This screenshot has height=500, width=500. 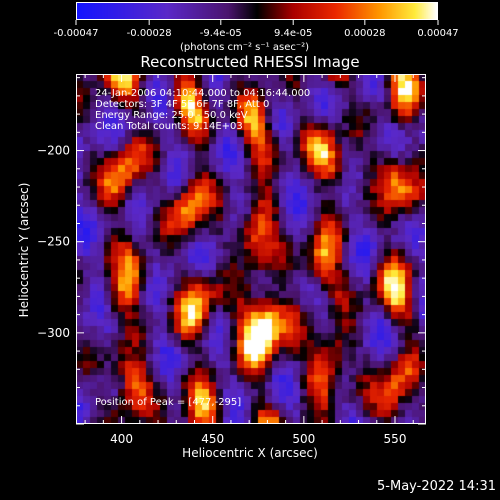 What do you see at coordinates (293, 33) in the screenshot?
I see `colorbar-tick-label: 9.4e-05` at bounding box center [293, 33].